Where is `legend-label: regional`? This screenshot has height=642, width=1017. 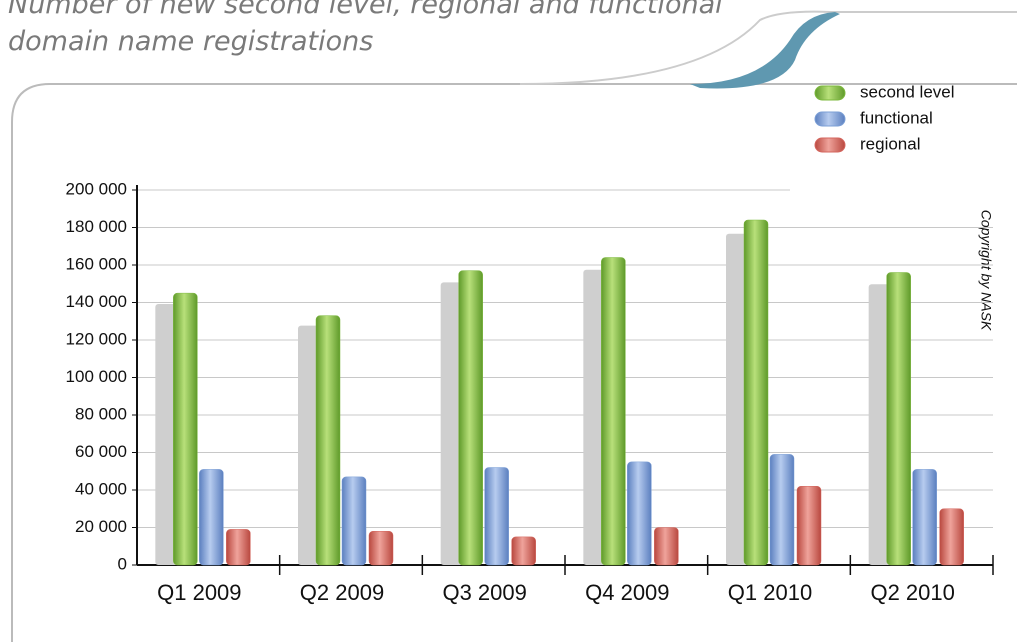
legend-label: regional is located at coordinates (890, 143).